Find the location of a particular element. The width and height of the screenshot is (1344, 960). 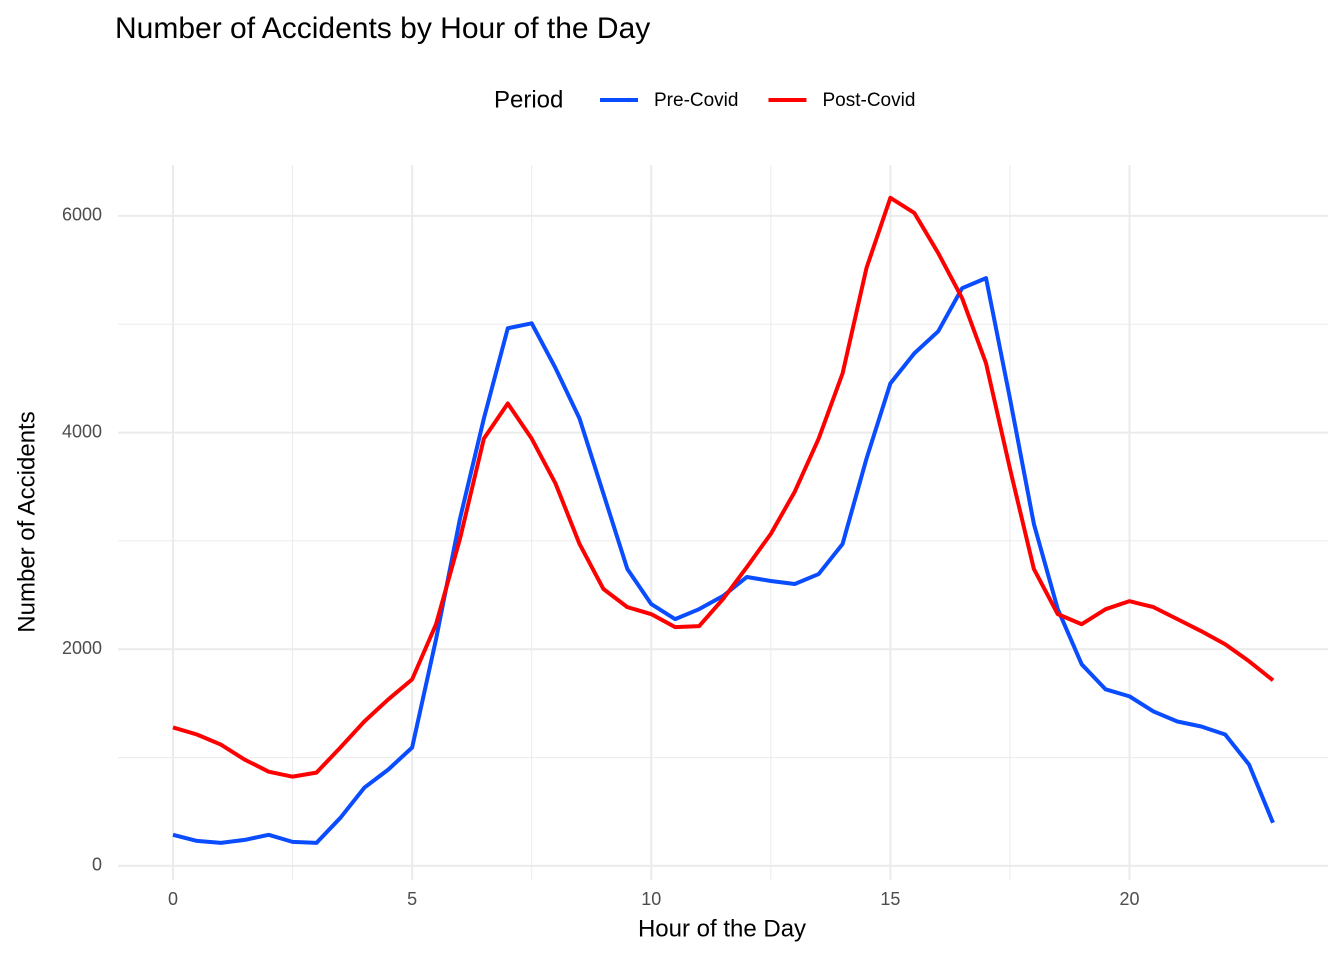

legend-label: Post-Covid is located at coordinates (868, 100).